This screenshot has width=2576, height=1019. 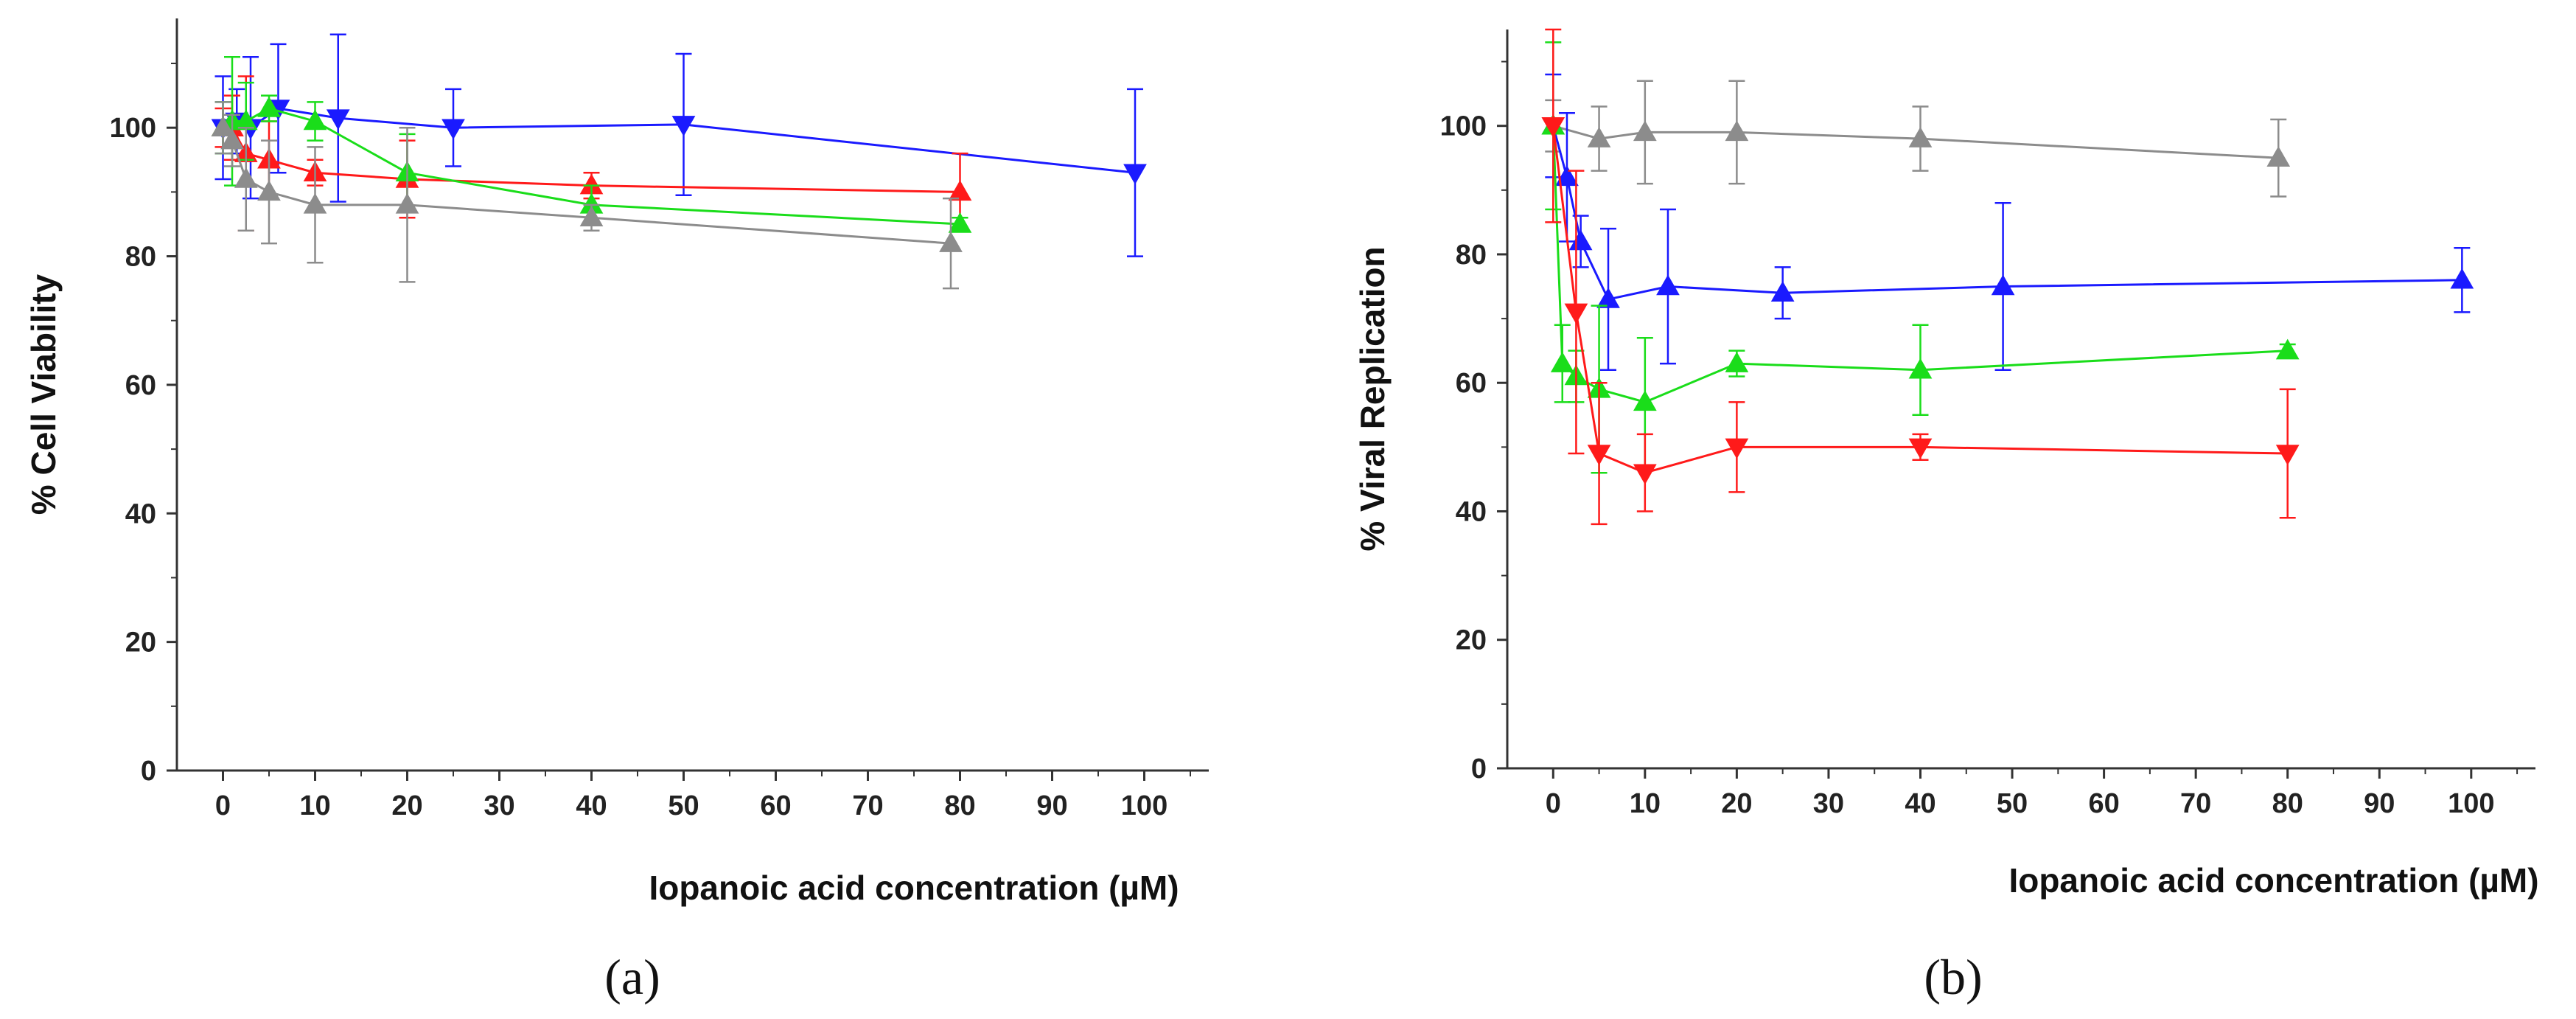 What do you see at coordinates (499, 805) in the screenshot?
I see `panel-a-x-tick-label: 30` at bounding box center [499, 805].